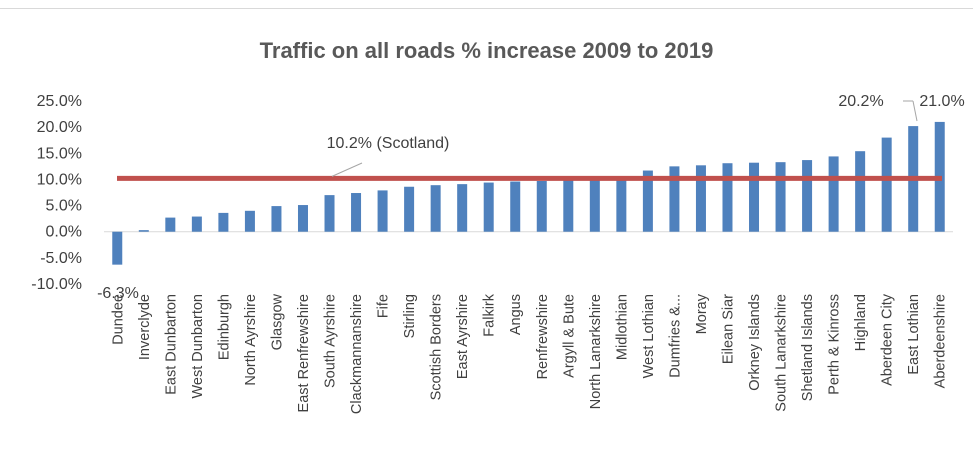 Image resolution: width=973 pixels, height=454 pixels. Describe the element at coordinates (490, 314) in the screenshot. I see `x-tick-label: Falkirk` at that location.